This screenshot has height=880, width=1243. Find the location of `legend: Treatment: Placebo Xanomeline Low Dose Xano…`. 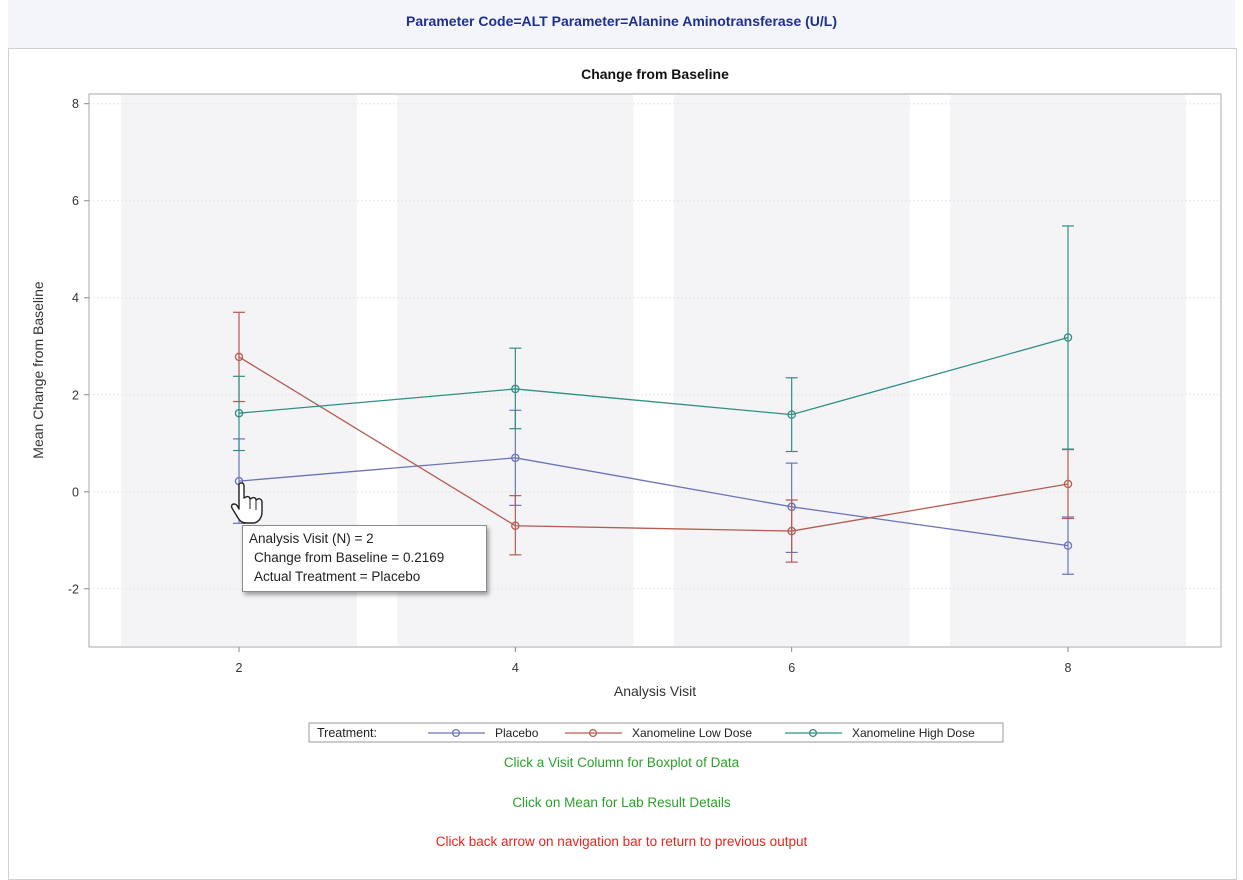

legend: Treatment: Placebo Xanomeline Low Dose Xano… is located at coordinates (656, 732).